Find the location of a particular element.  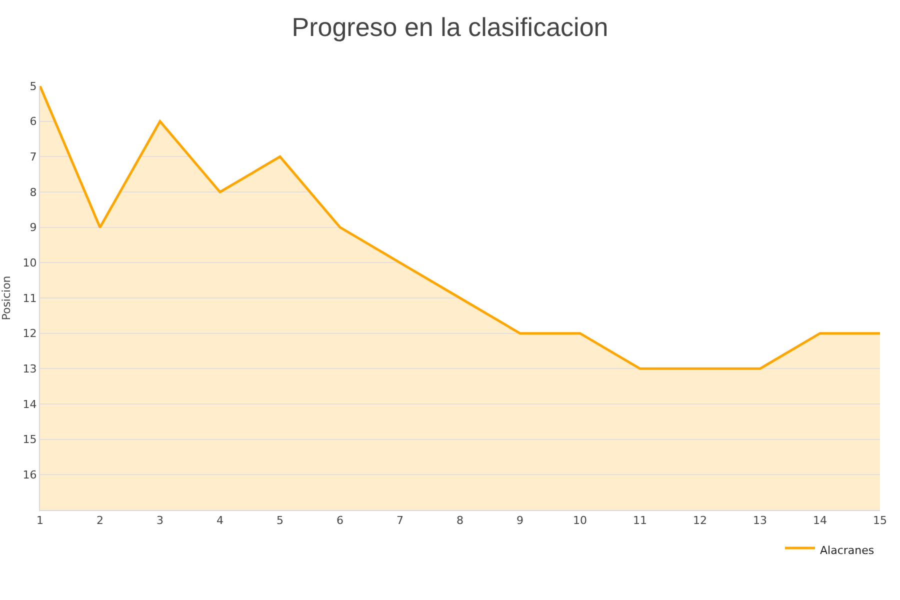

y-tick-label: 10 is located at coordinates (29, 263).